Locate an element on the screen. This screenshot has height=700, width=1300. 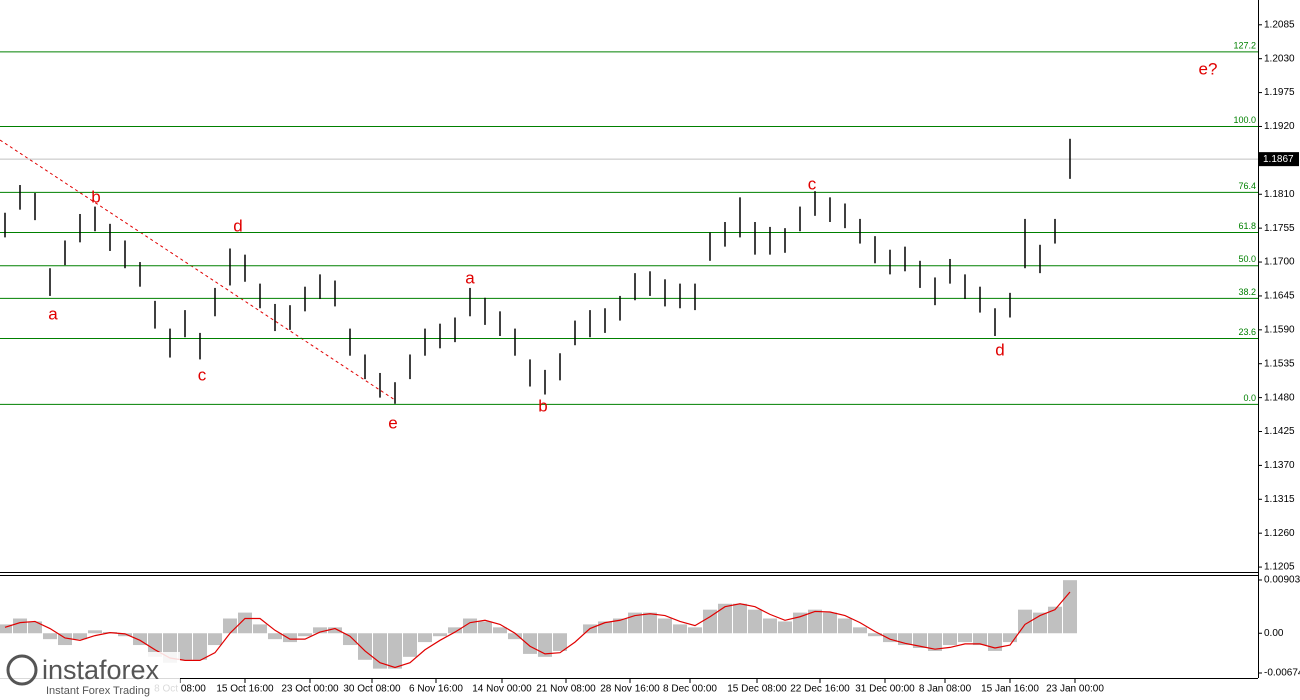
current-price-box is located at coordinates (1279, 159).